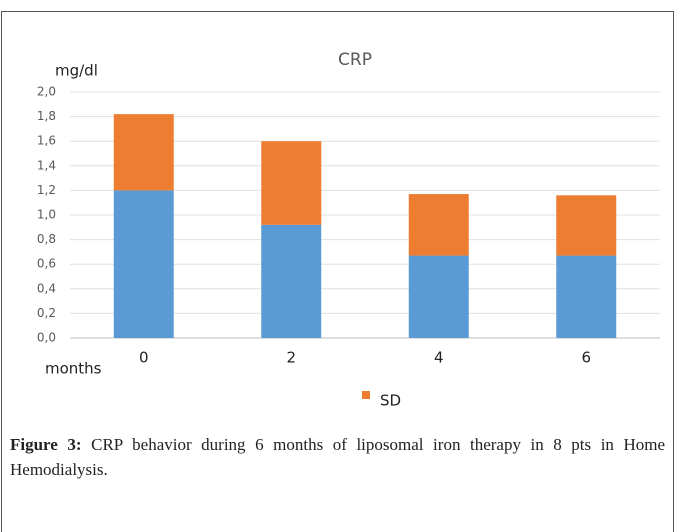  What do you see at coordinates (46, 165) in the screenshot?
I see `y-tick-label: 1,4` at bounding box center [46, 165].